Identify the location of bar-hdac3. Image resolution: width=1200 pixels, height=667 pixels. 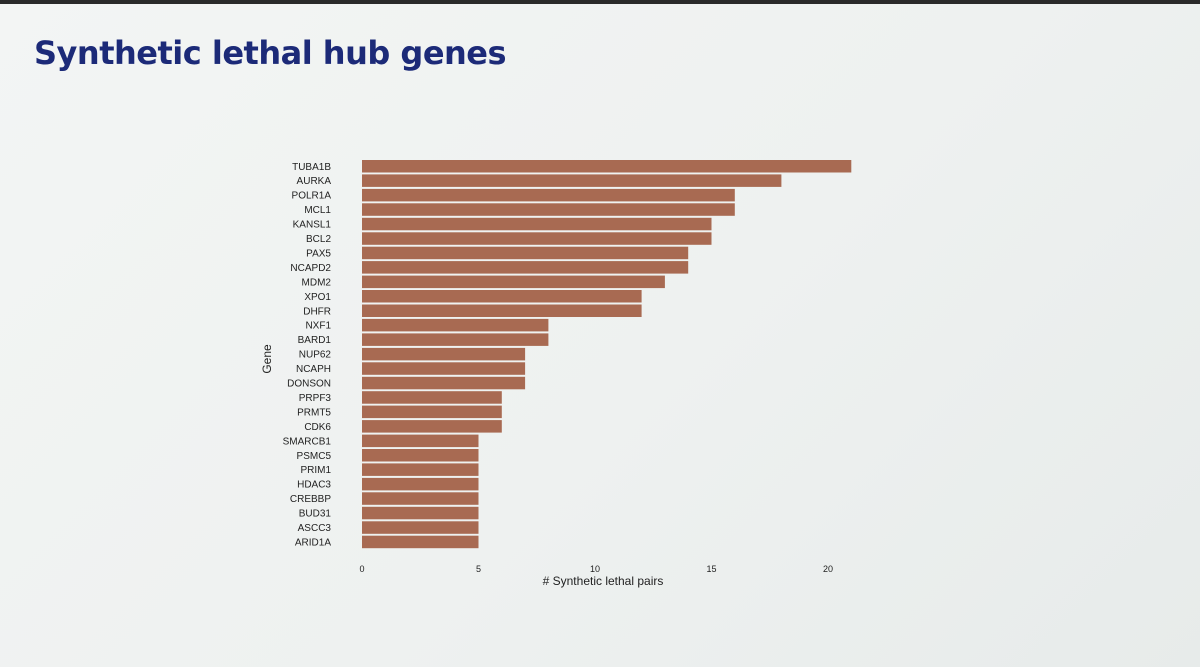
(420, 484).